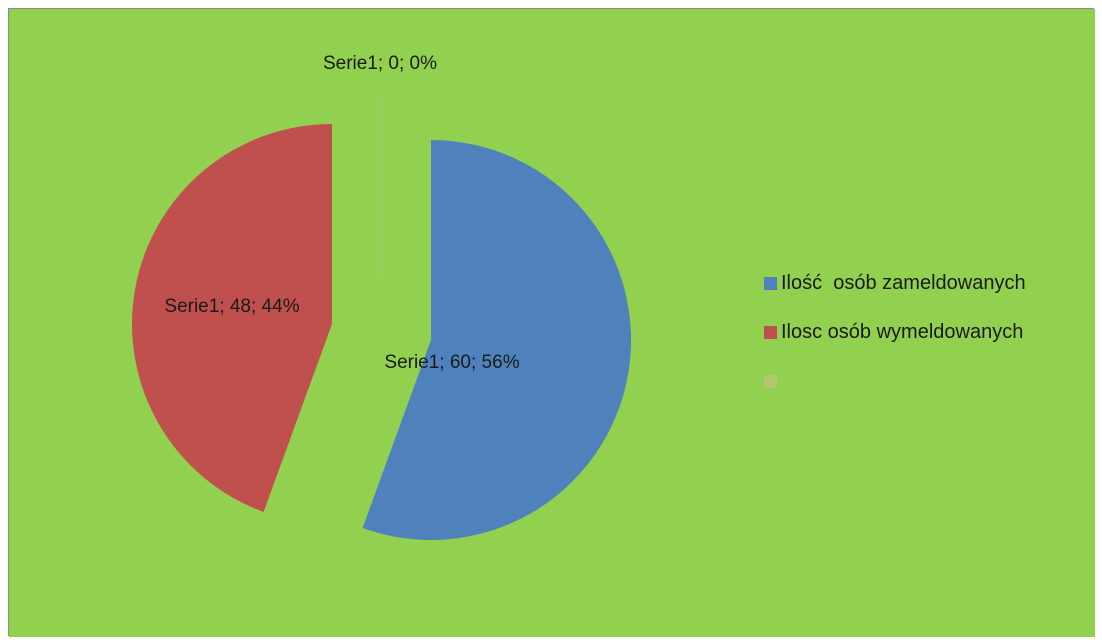  Describe the element at coordinates (232, 318) in the screenshot. I see `pie-slice-wymeldowanych` at that location.